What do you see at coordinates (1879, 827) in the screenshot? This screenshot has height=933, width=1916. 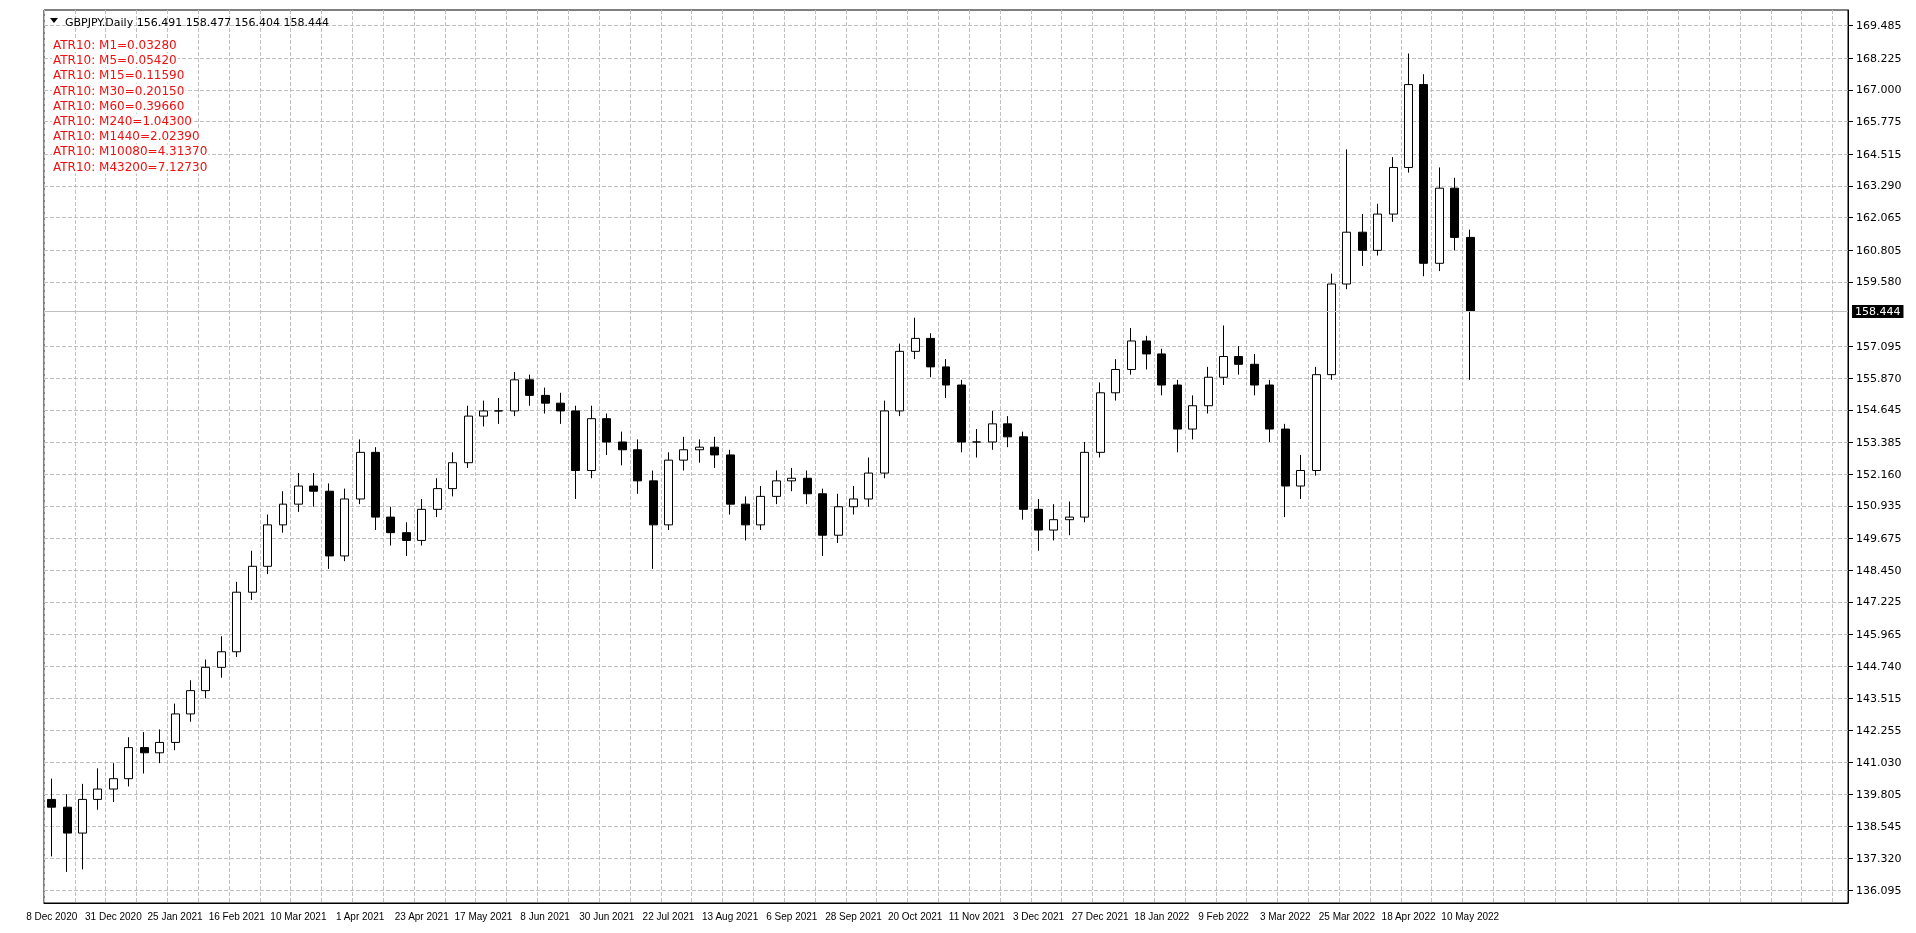 I see `y-tick-label: 138.545` at bounding box center [1879, 827].